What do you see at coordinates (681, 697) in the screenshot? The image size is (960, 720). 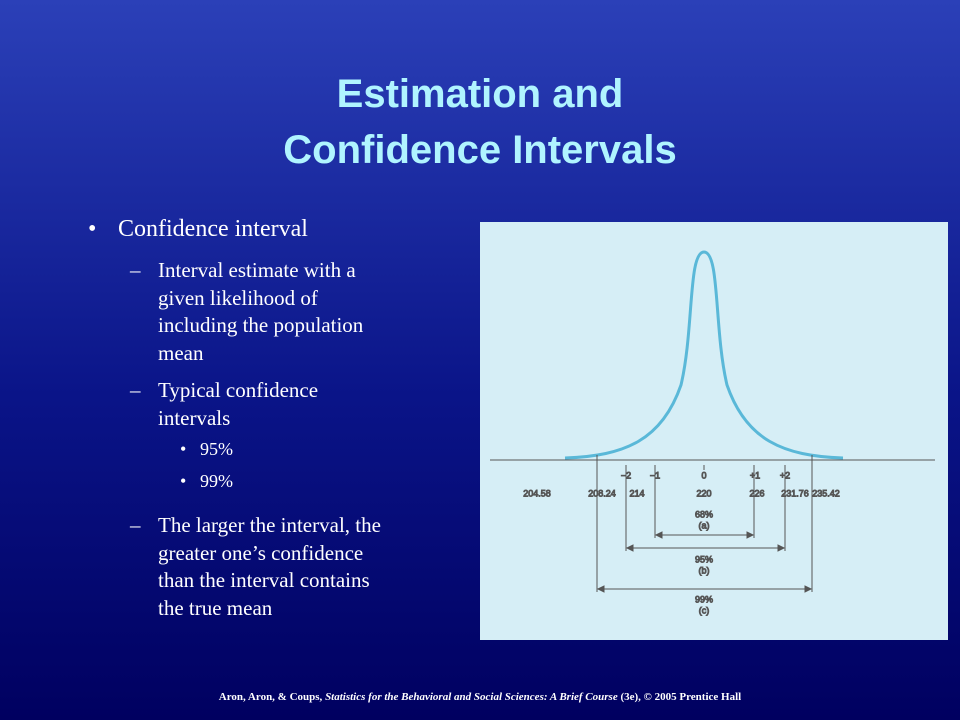 I see `footer-rest: (3e), © 2005 Prentice Hall` at bounding box center [681, 697].